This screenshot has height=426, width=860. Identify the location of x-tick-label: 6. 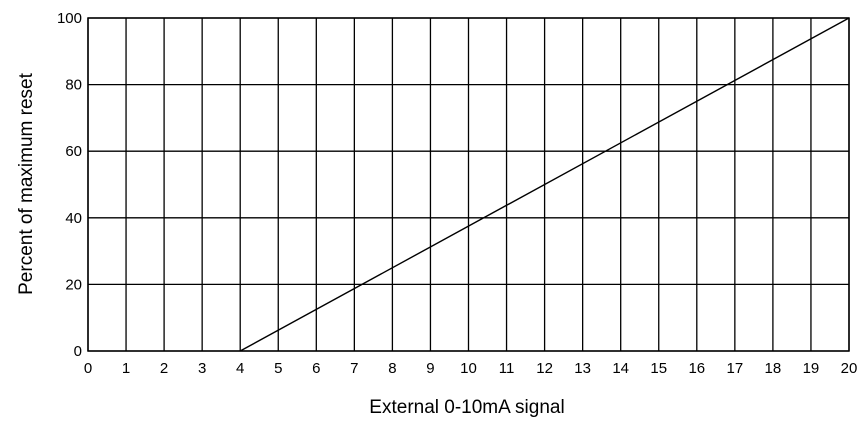
(316, 368).